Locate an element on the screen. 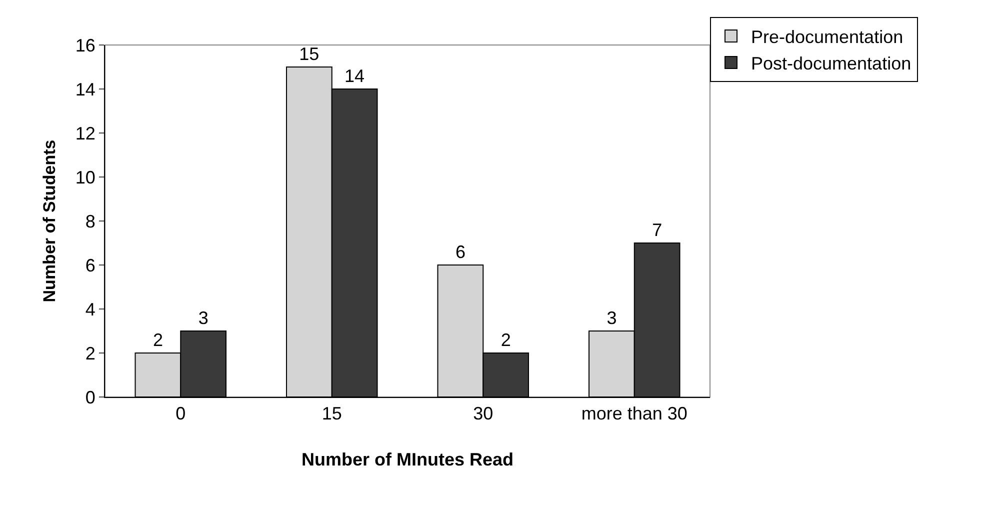 Image resolution: width=985 pixels, height=527 pixels. y-tick-label: 10 is located at coordinates (85, 177).